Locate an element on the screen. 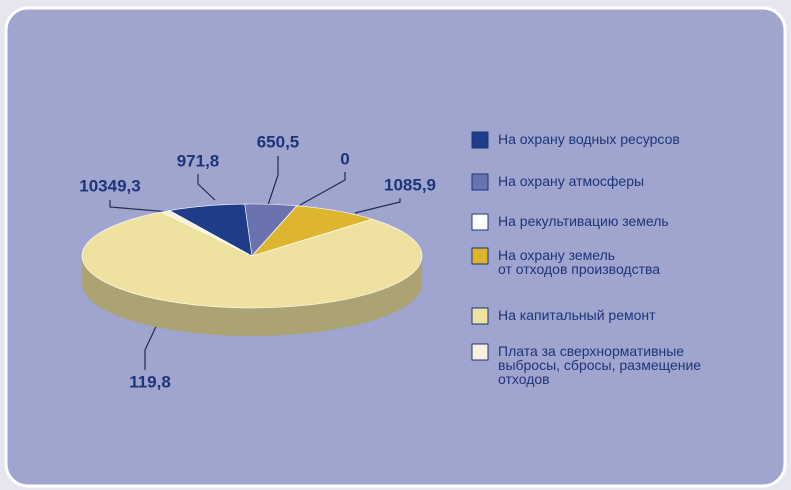 The image size is (791, 490). data-label: 119,8 is located at coordinates (150, 381).